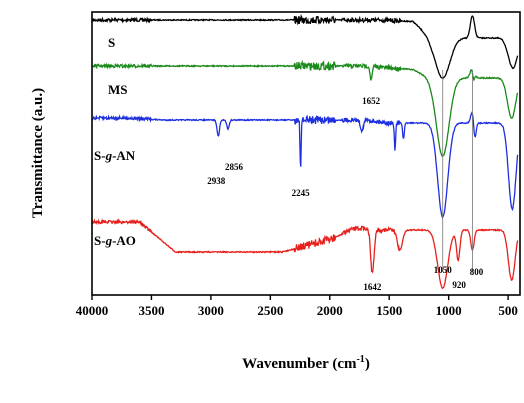 This screenshot has width=524, height=403. I want to click on peak-label-800: 800, so click(477, 272).